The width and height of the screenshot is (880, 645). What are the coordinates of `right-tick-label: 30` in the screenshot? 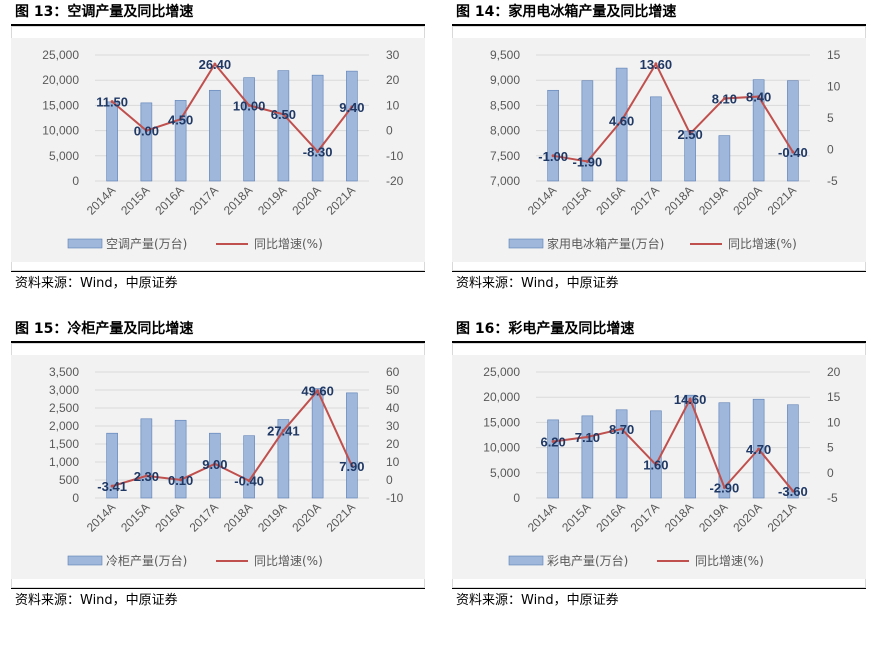 It's located at (393, 426).